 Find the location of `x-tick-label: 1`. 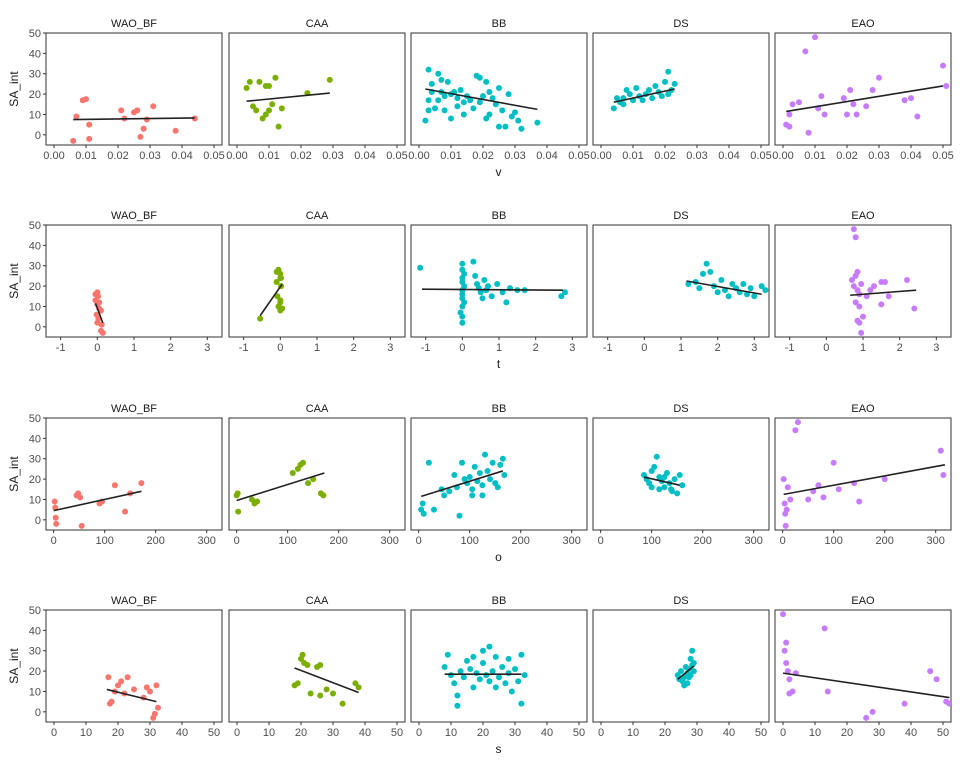

x-tick-label: 1 is located at coordinates (863, 348).